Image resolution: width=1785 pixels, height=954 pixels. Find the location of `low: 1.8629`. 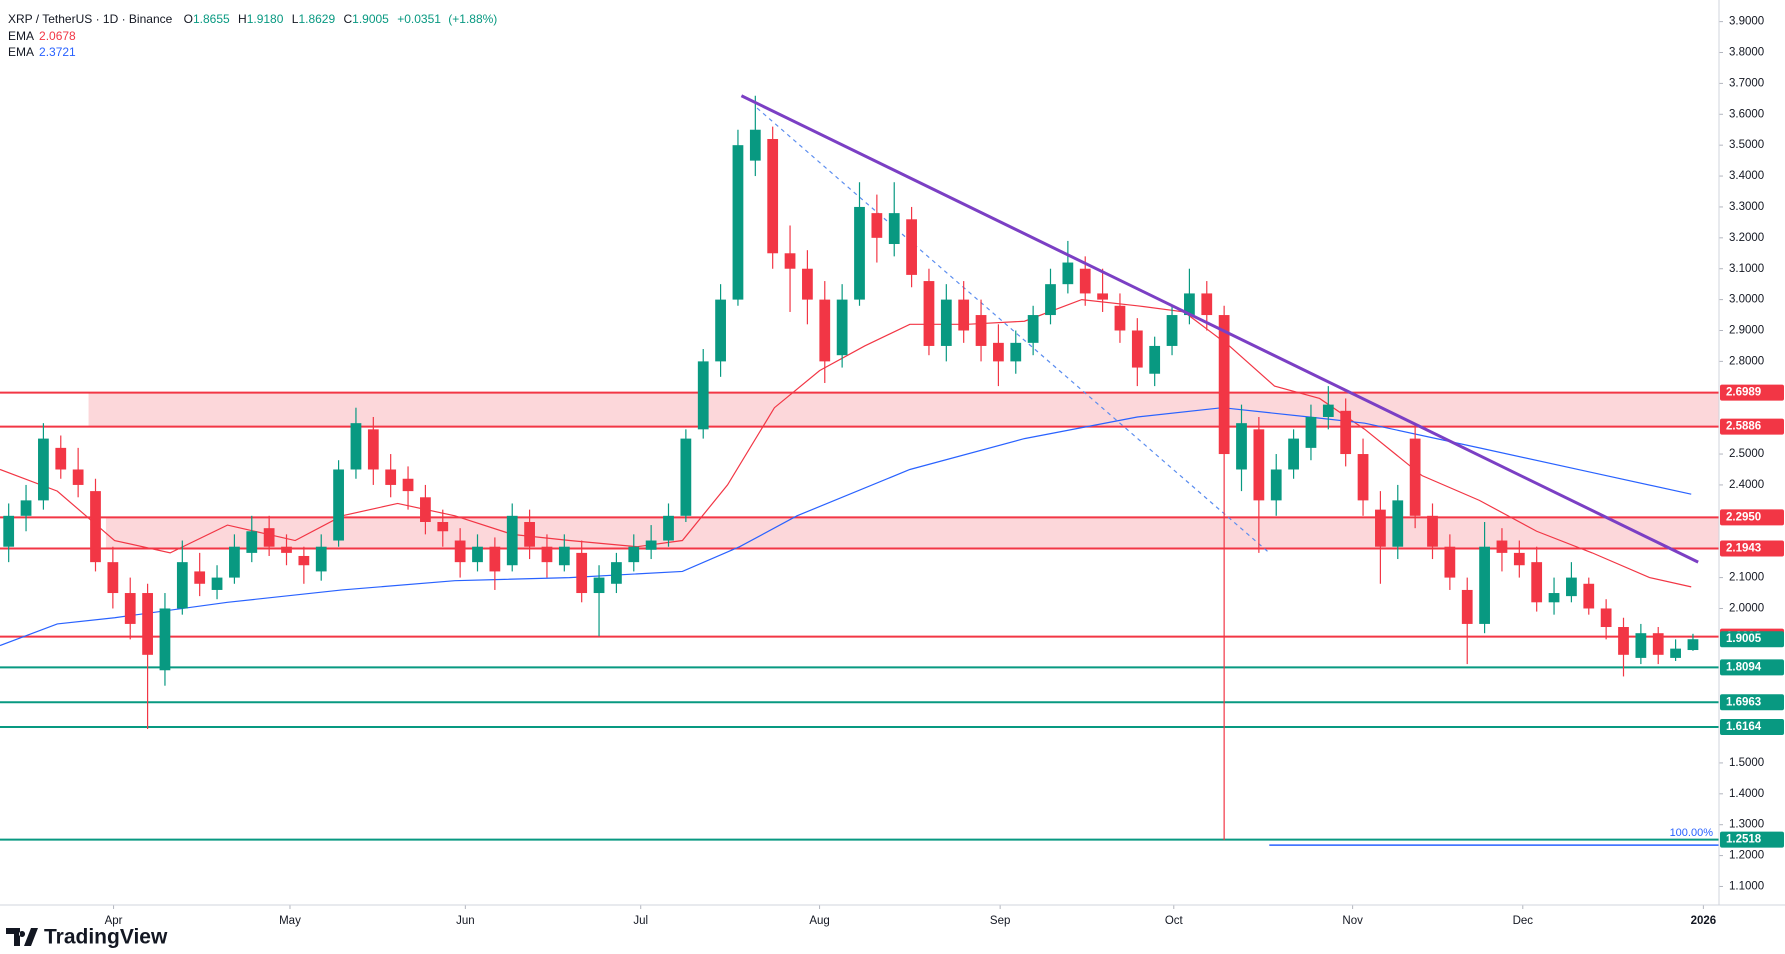

low: 1.8629 is located at coordinates (316, 19).